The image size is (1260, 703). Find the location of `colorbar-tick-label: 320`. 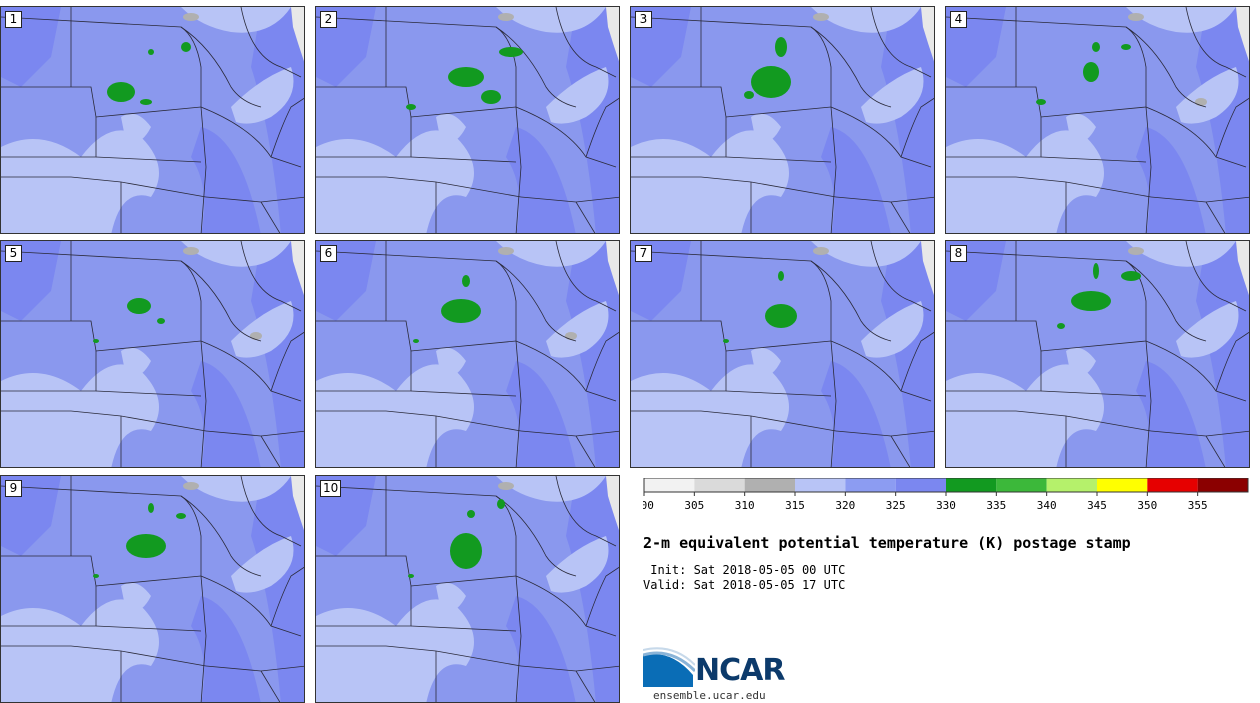

colorbar-tick-label: 320 is located at coordinates (845, 505).